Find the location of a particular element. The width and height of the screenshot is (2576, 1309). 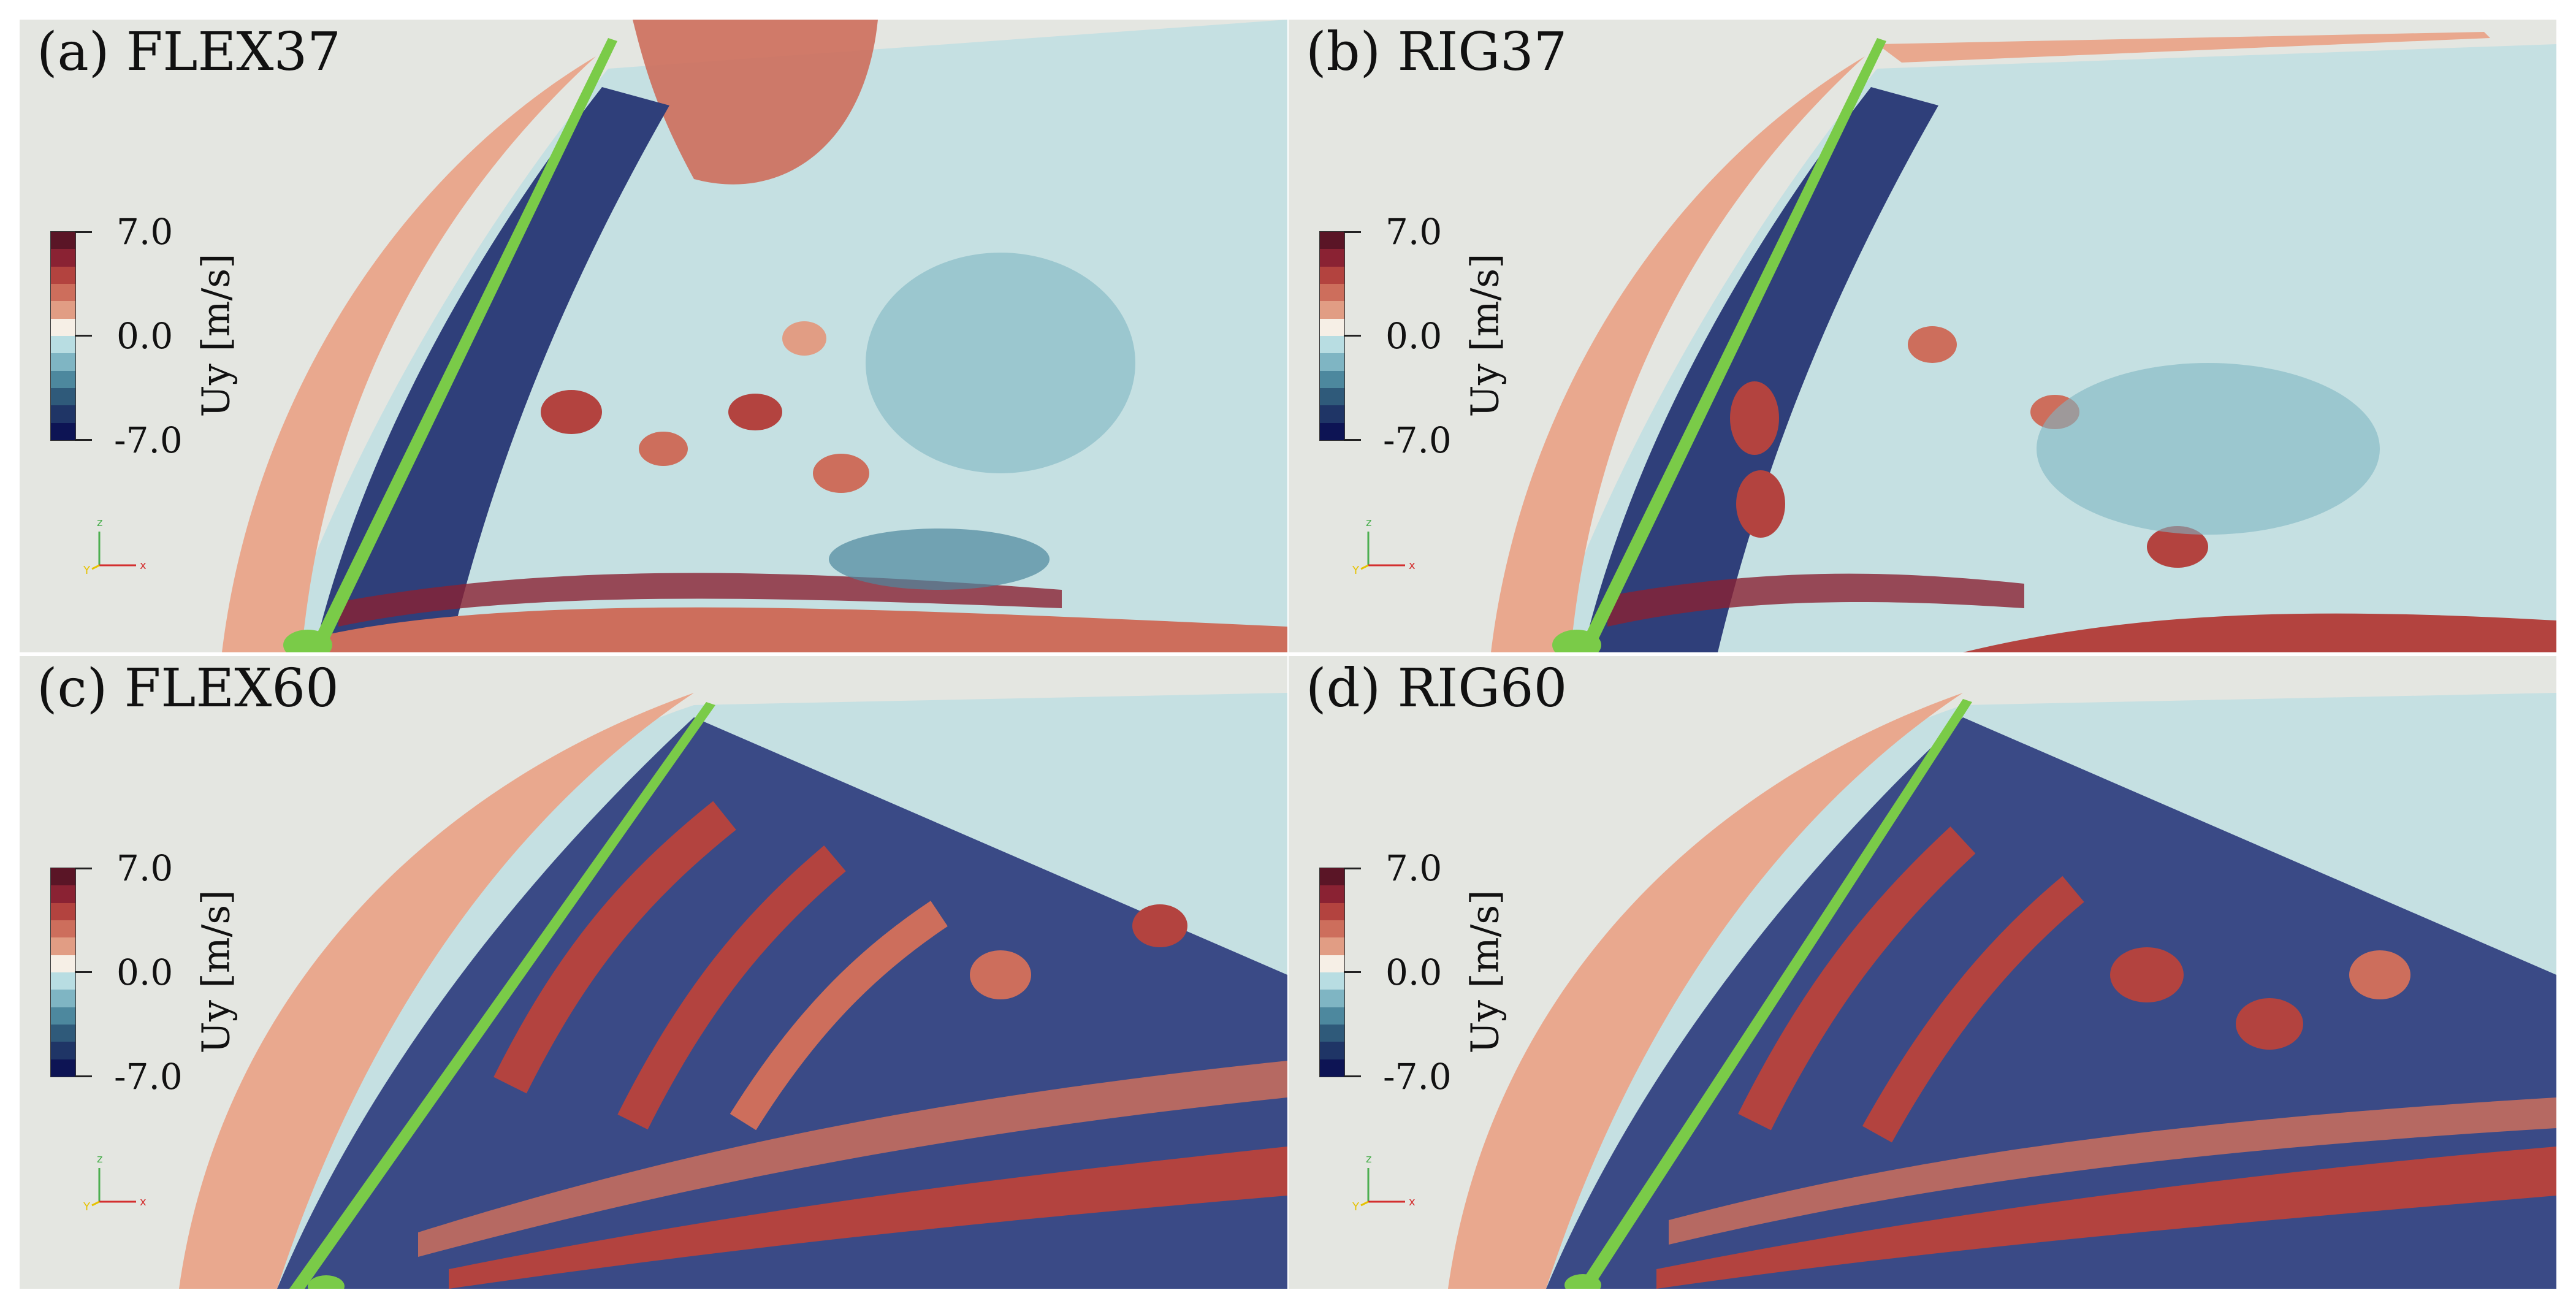

panel-title: (a) FLEX37 is located at coordinates (189, 52).